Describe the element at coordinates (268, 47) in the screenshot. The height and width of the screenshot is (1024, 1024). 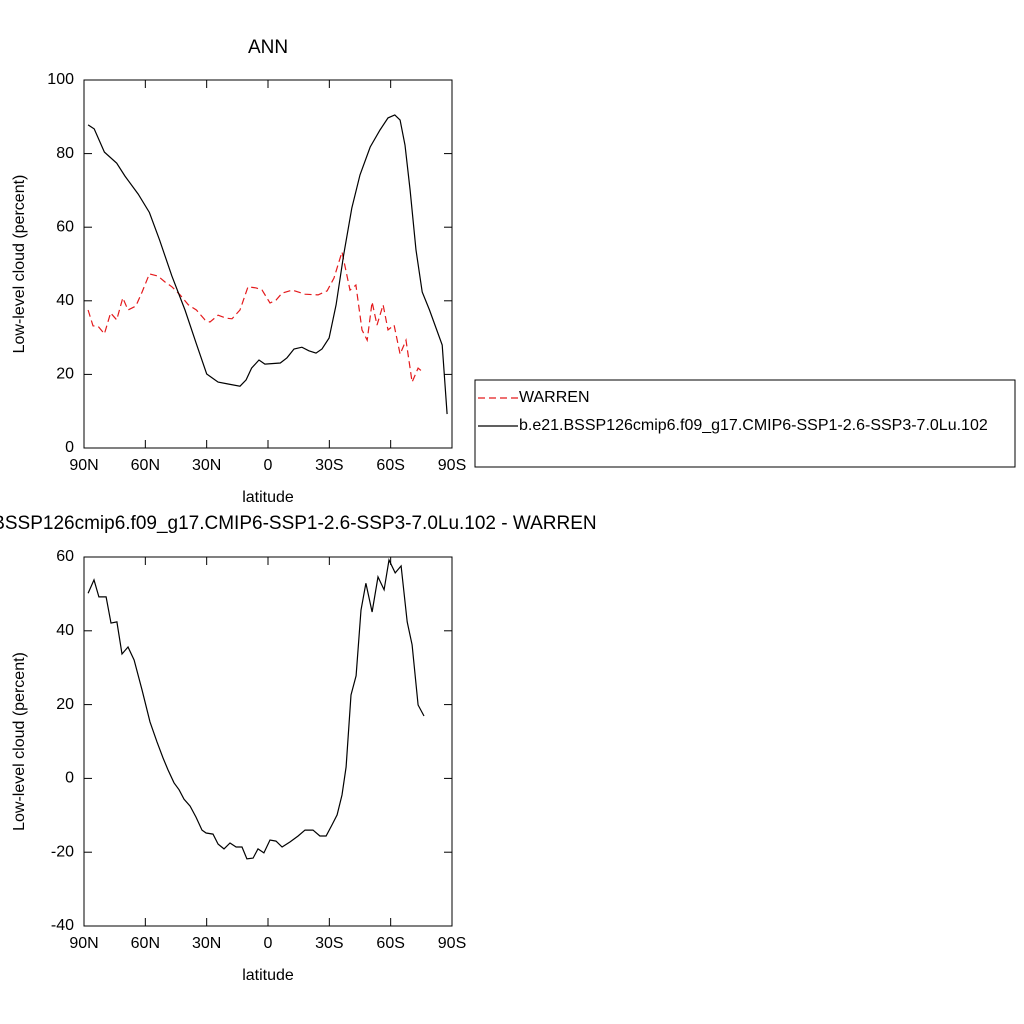
I see `chart-title: ANN` at that location.